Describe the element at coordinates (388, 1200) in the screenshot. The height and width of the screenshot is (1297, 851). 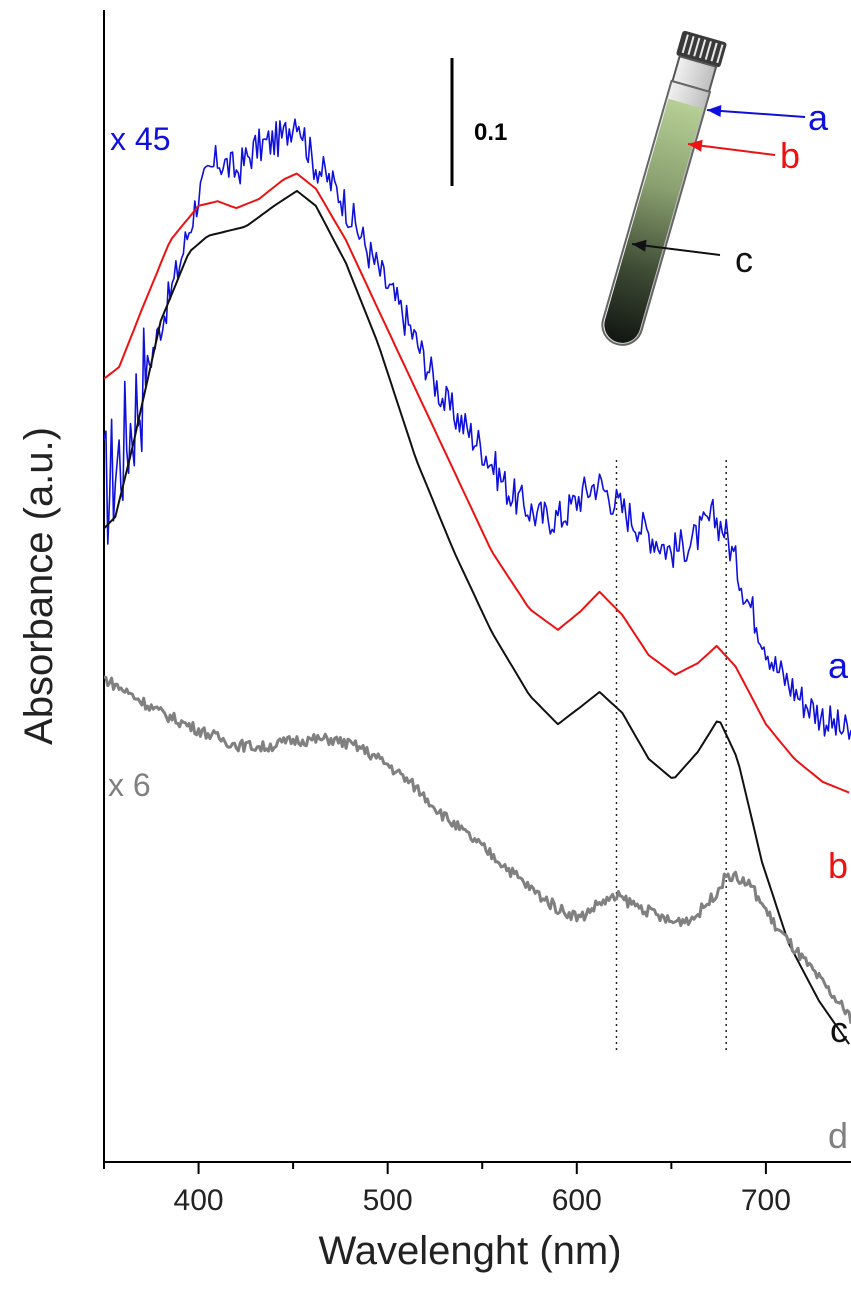
I see `x-tick-label: 500` at that location.